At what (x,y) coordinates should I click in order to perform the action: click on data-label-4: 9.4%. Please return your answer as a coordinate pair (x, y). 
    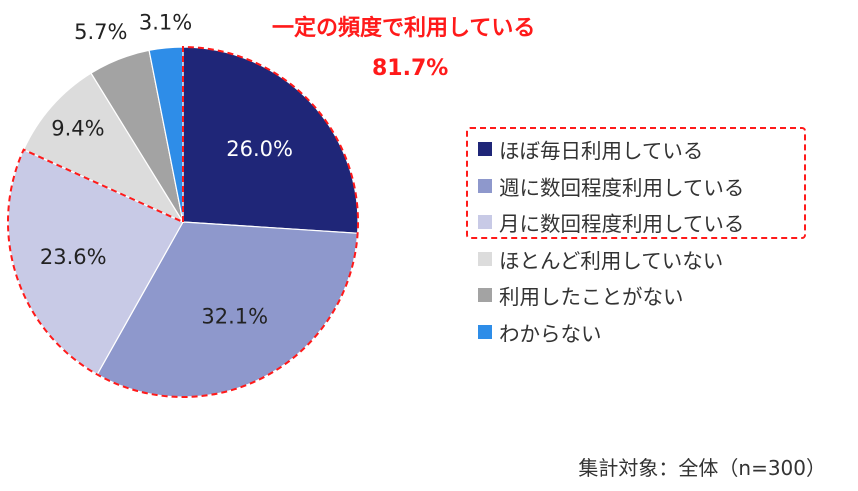
    Looking at the image, I should click on (77, 129).